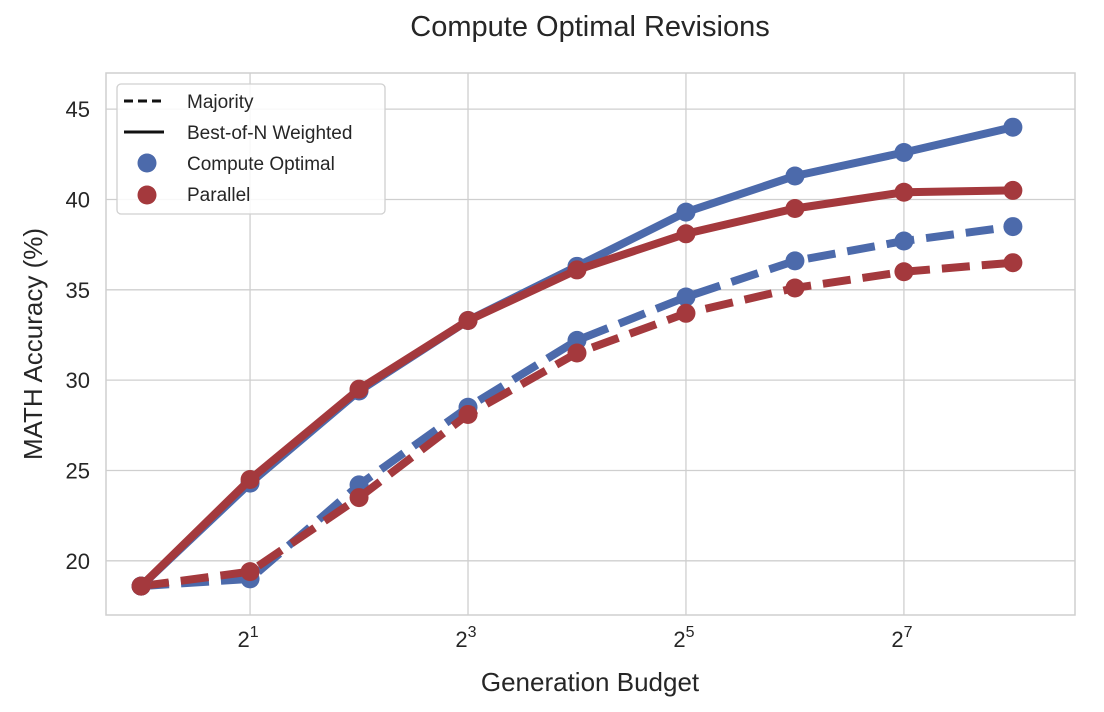 This screenshot has height=712, width=1104. What do you see at coordinates (78, 290) in the screenshot?
I see `y-tick-label: 35` at bounding box center [78, 290].